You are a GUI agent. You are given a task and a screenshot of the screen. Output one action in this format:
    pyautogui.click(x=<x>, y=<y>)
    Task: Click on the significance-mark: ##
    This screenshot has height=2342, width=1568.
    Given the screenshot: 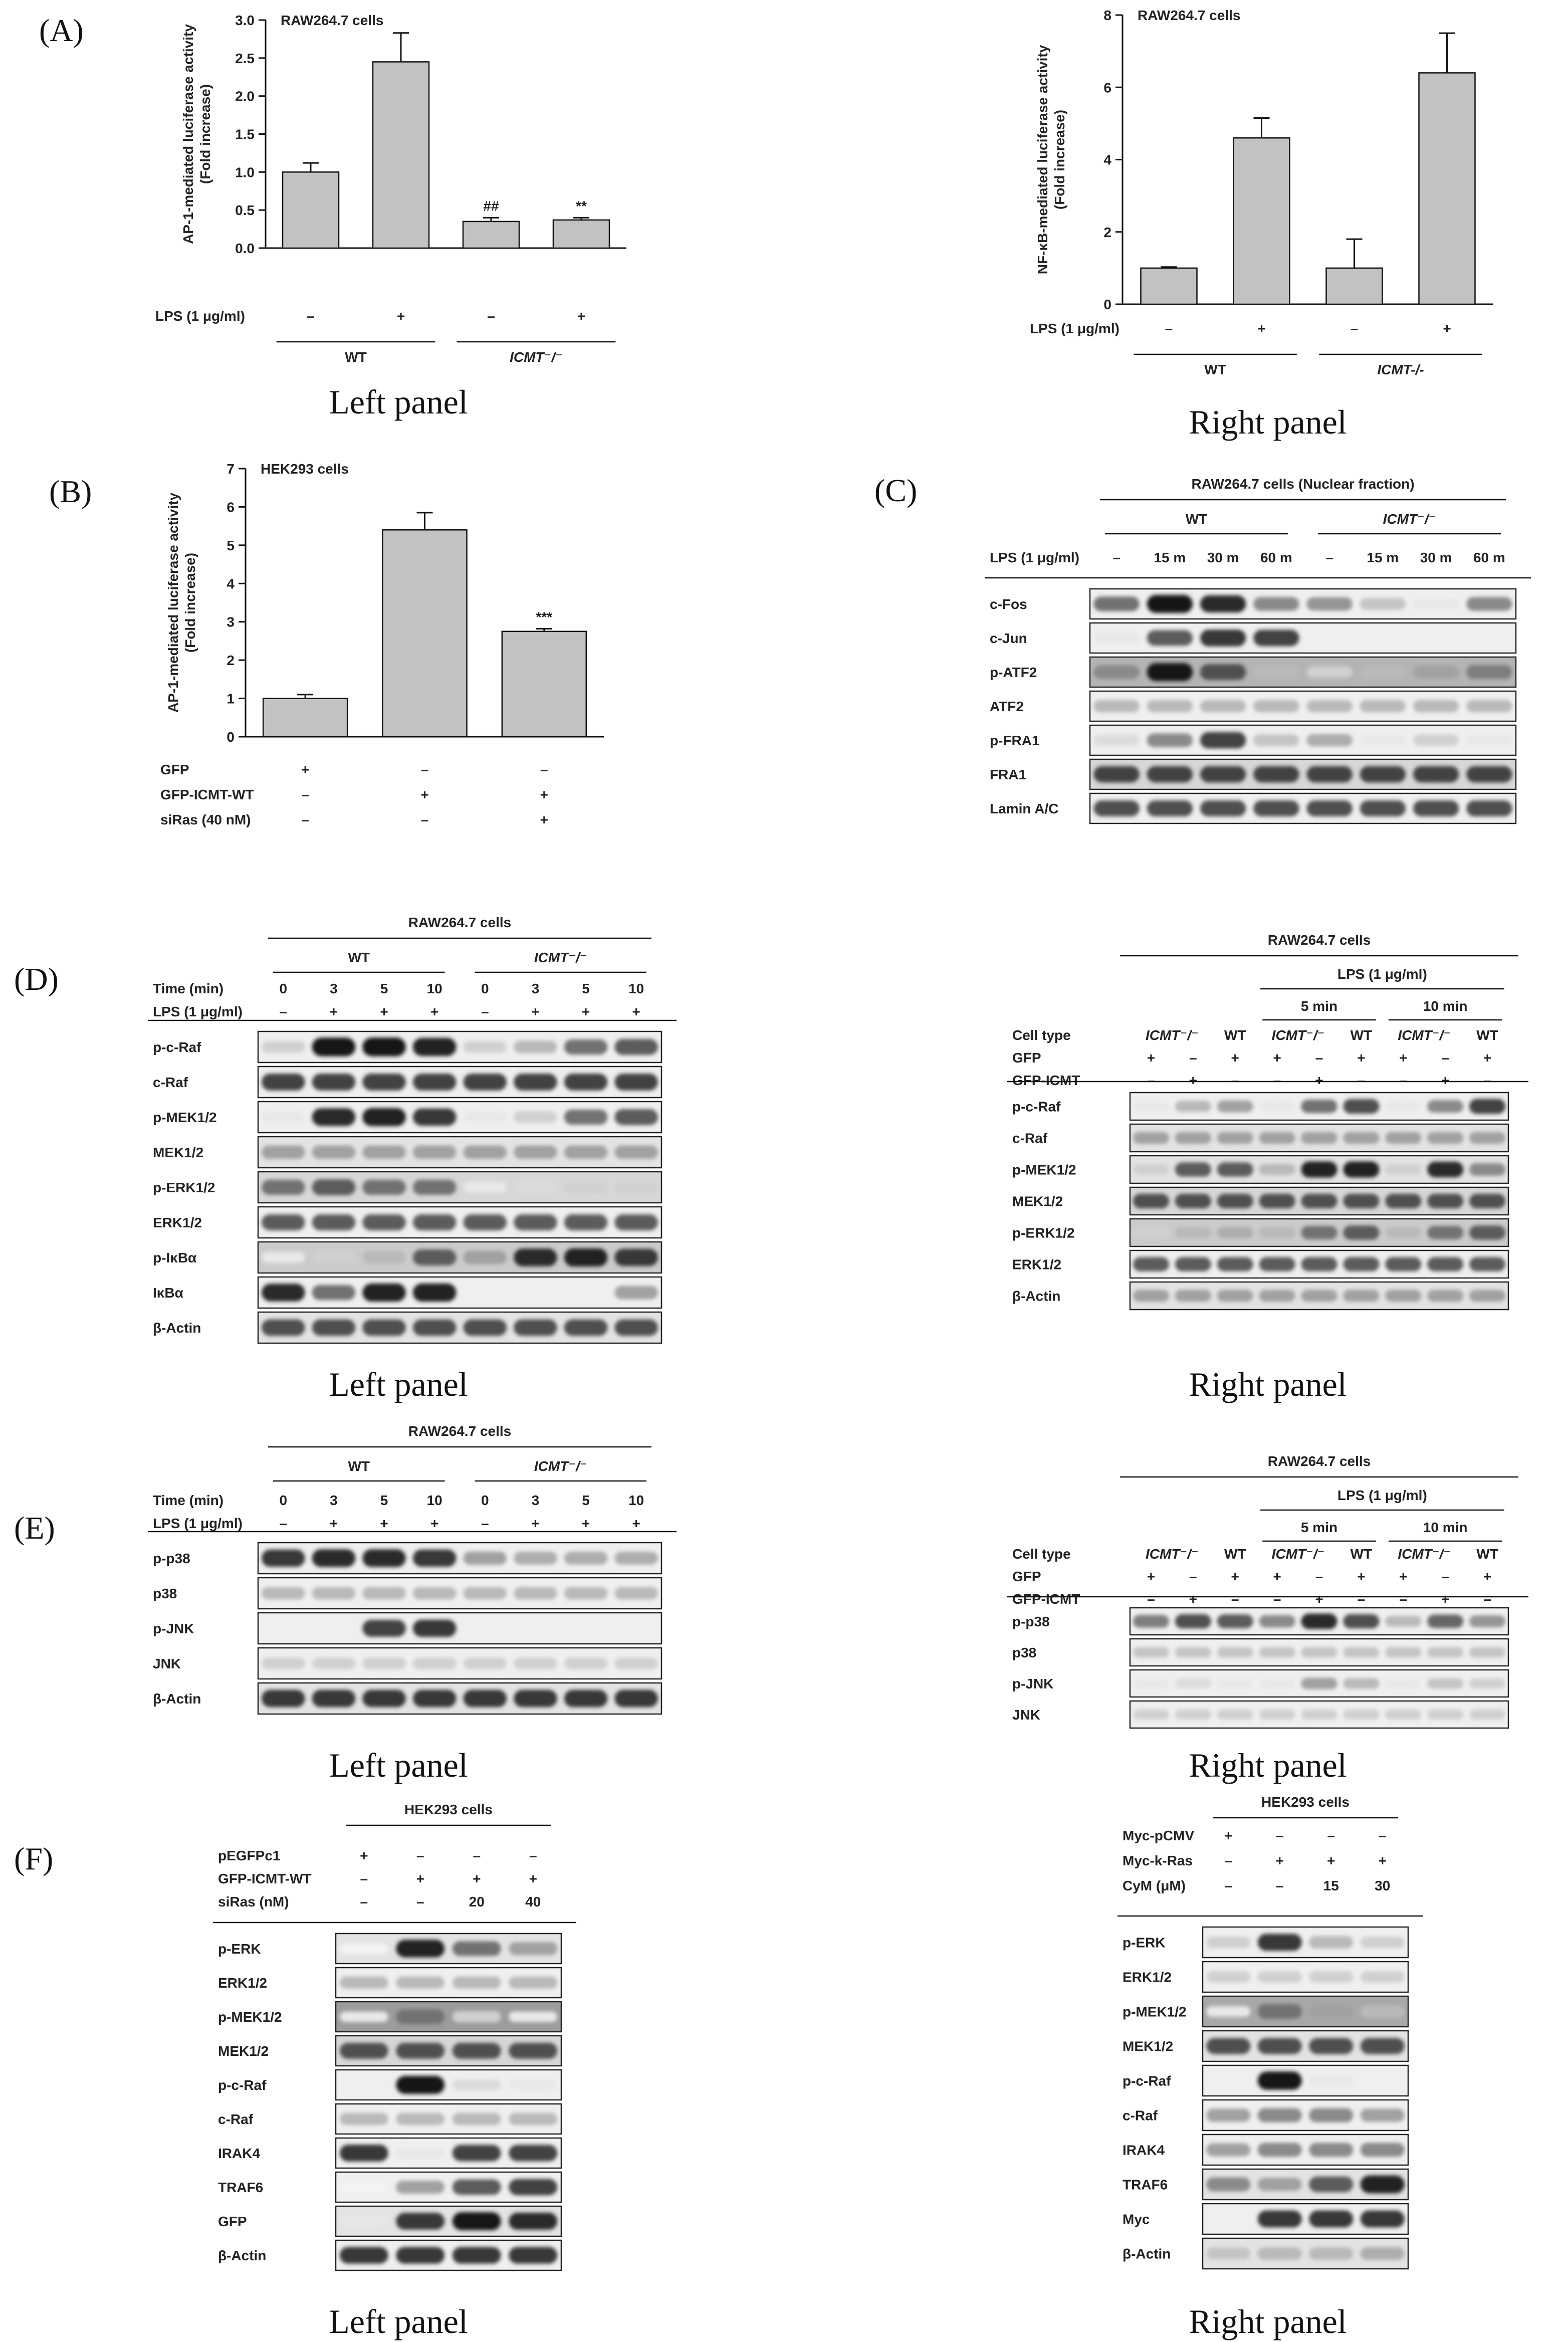 What is the action you would take?
    pyautogui.click(x=491, y=206)
    